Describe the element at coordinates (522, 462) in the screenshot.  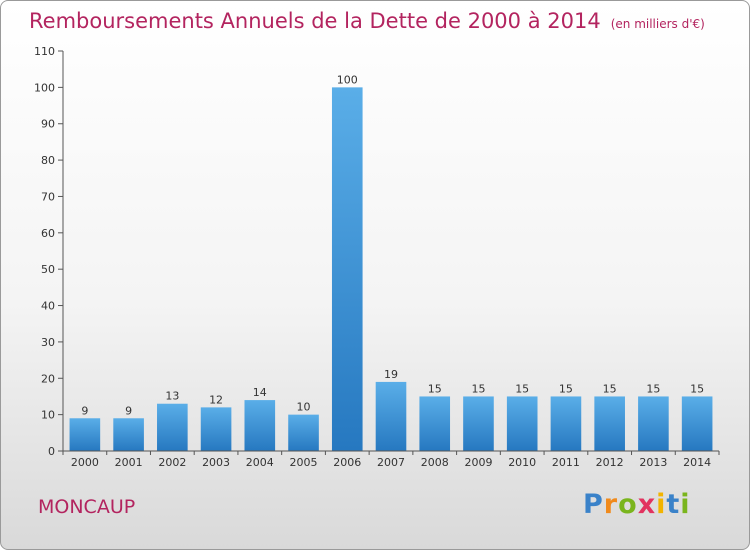
I see `x-tick-label: 2010` at that location.